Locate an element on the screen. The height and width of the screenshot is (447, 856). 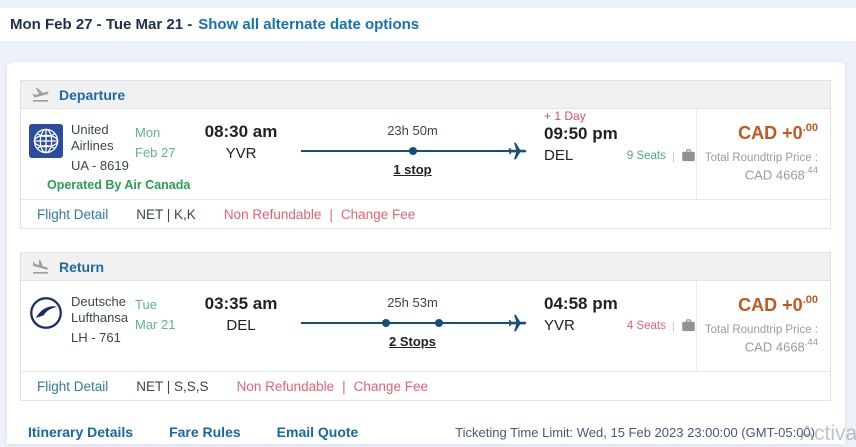
plus-day-label: + 1 Day is located at coordinates (565, 116).